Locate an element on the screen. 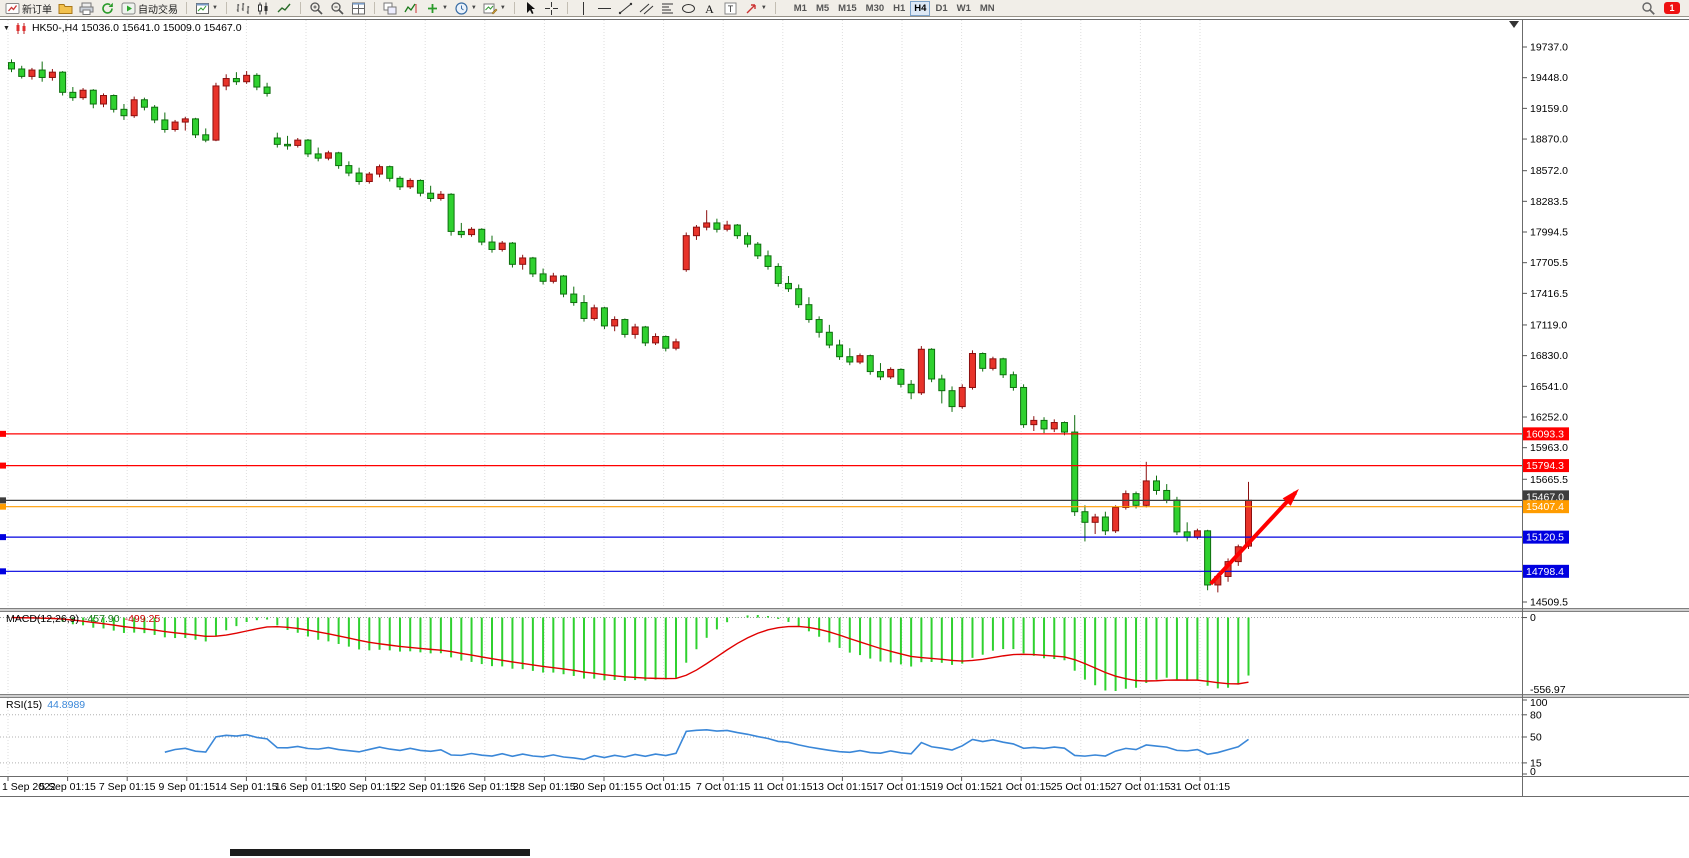  vertical-line-tool-button is located at coordinates (583, 8).